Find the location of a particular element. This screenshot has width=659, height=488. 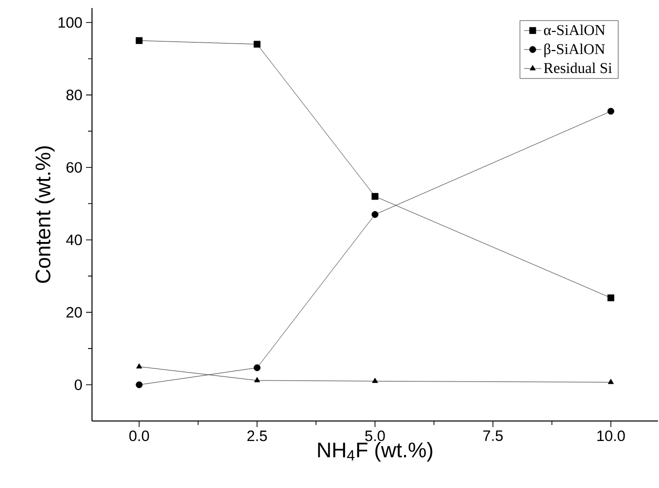

x-axis-title: NH$_{4}$F (wt.%) is located at coordinates (375, 452).